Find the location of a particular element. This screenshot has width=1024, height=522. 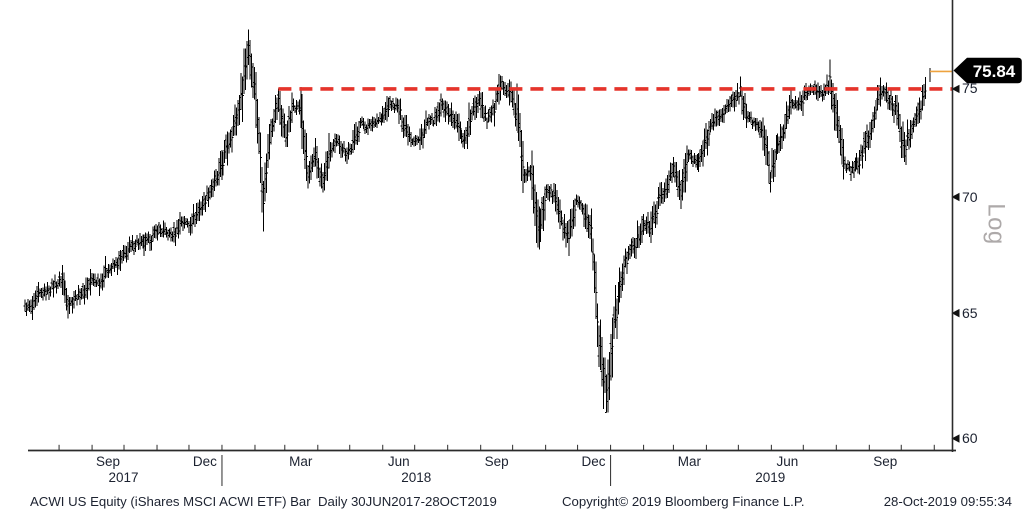

y-axis-tick-label: 75 is located at coordinates (970, 88).